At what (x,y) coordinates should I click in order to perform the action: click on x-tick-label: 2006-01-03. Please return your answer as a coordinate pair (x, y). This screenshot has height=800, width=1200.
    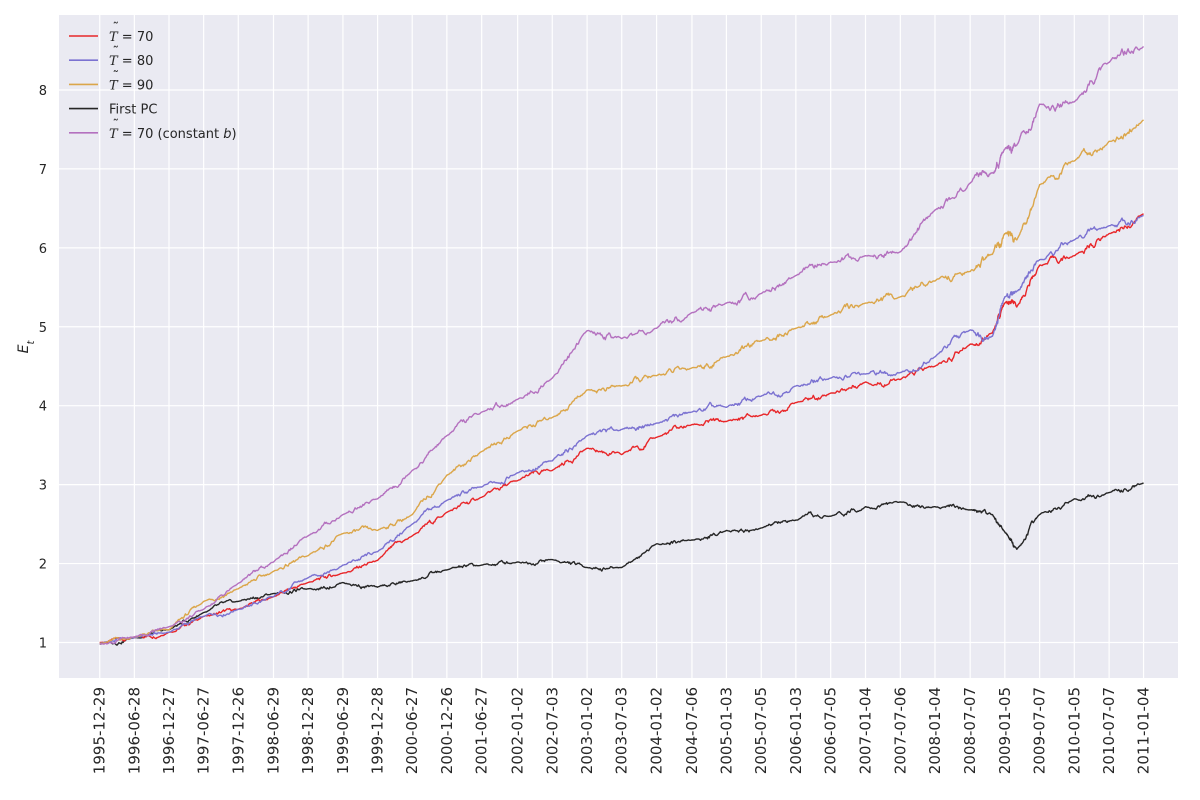
    Looking at the image, I should click on (796, 730).